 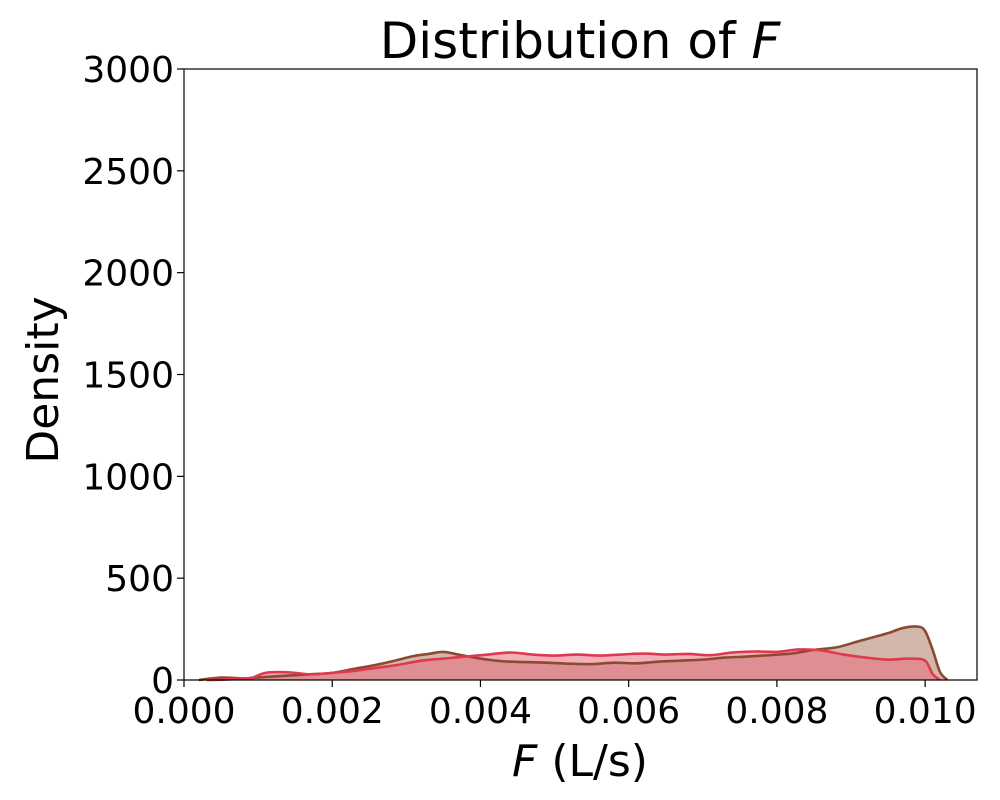 I want to click on y-tick-label: 1500, so click(x=128, y=376).